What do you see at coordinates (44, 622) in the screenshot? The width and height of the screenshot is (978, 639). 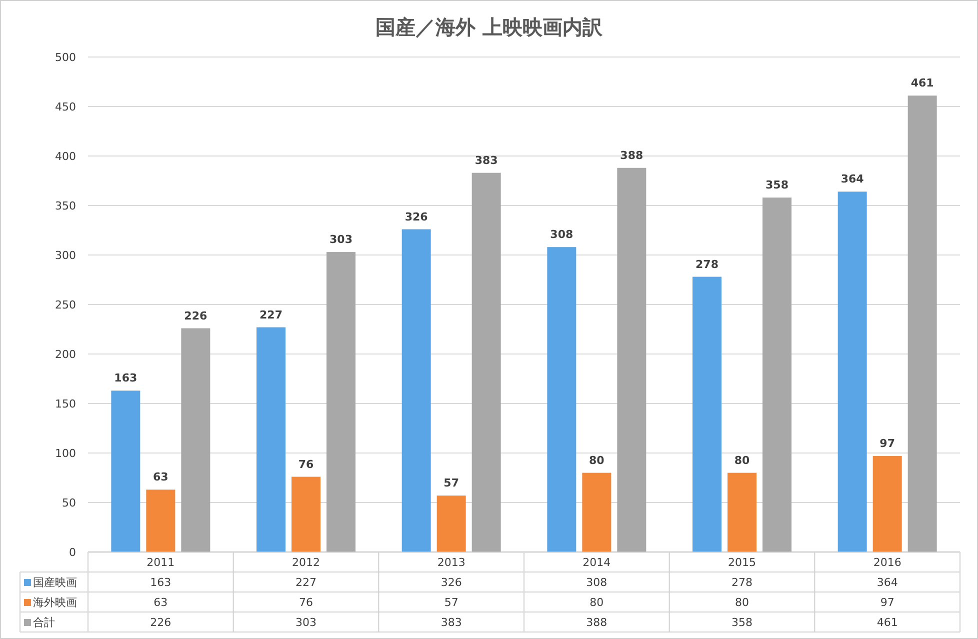 I see `legend-label: 合計` at bounding box center [44, 622].